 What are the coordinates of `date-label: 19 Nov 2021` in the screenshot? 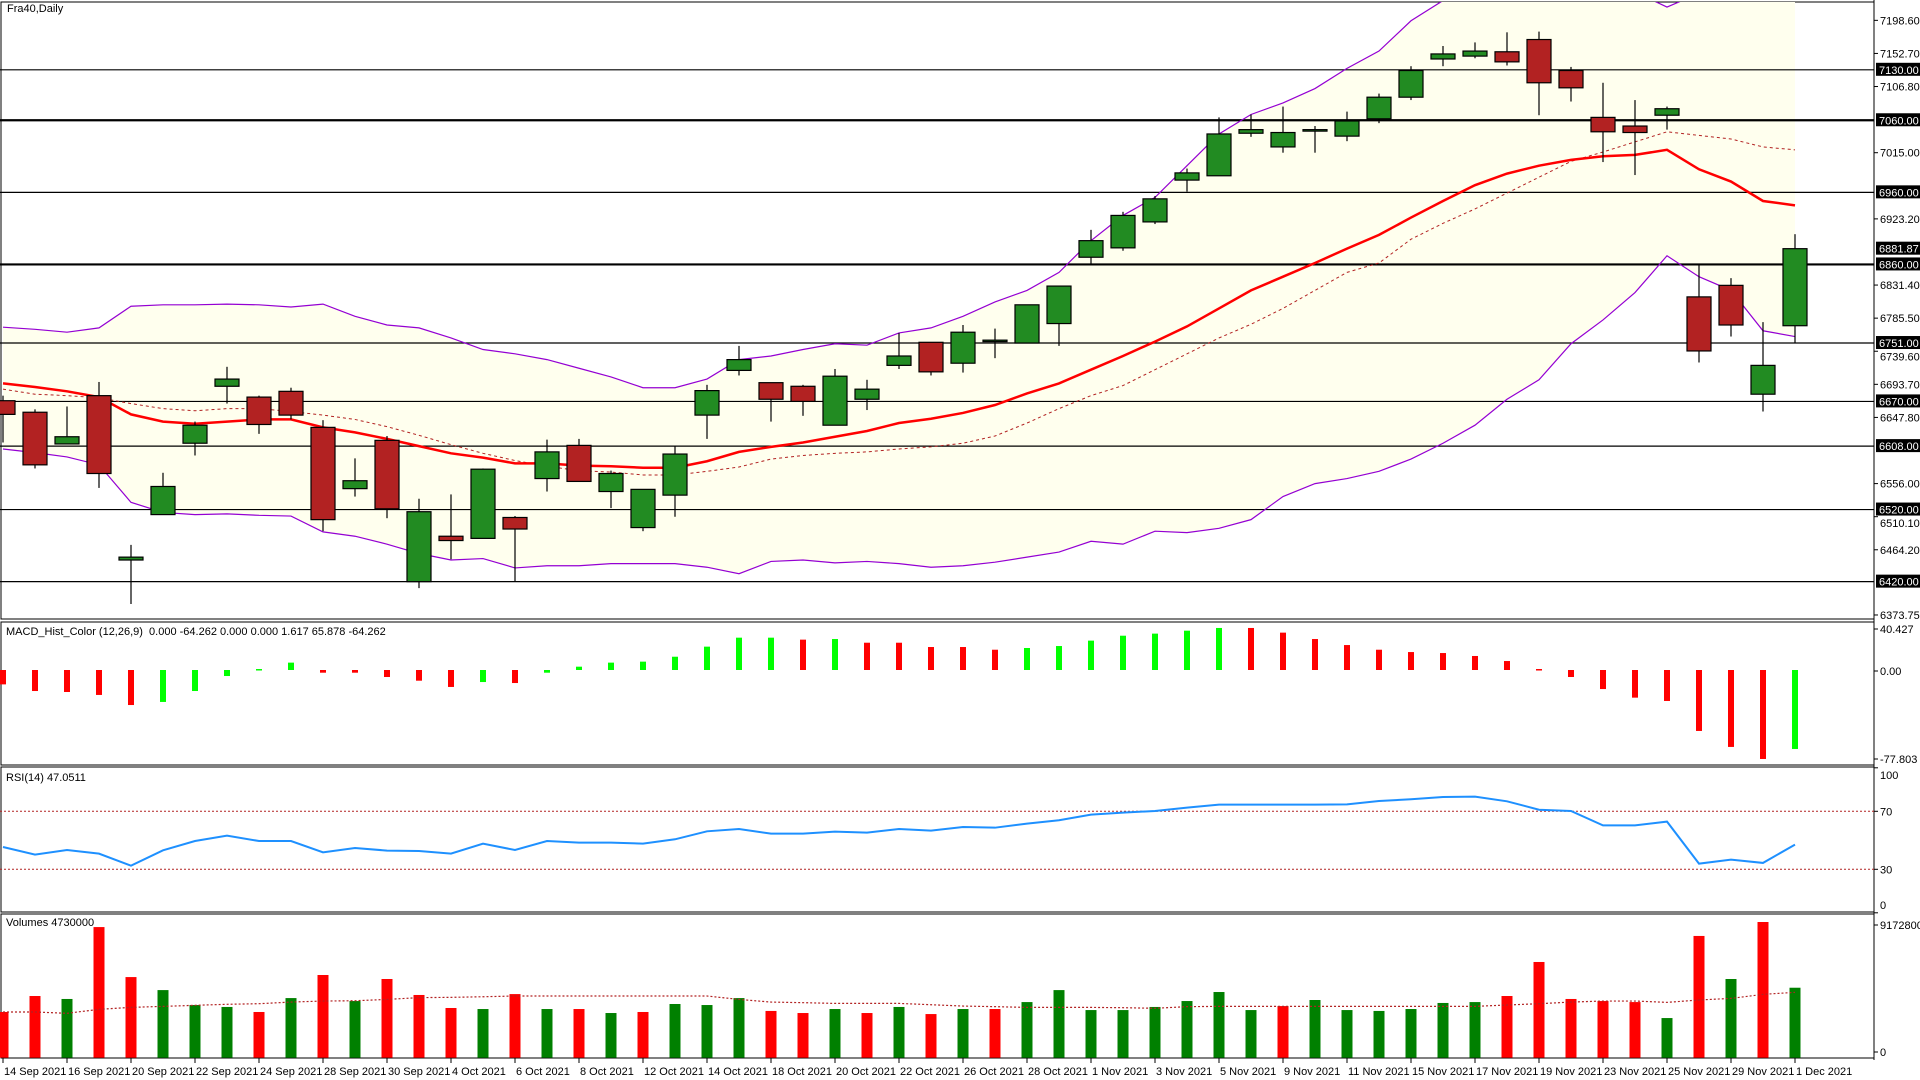 It's located at (1571, 1072).